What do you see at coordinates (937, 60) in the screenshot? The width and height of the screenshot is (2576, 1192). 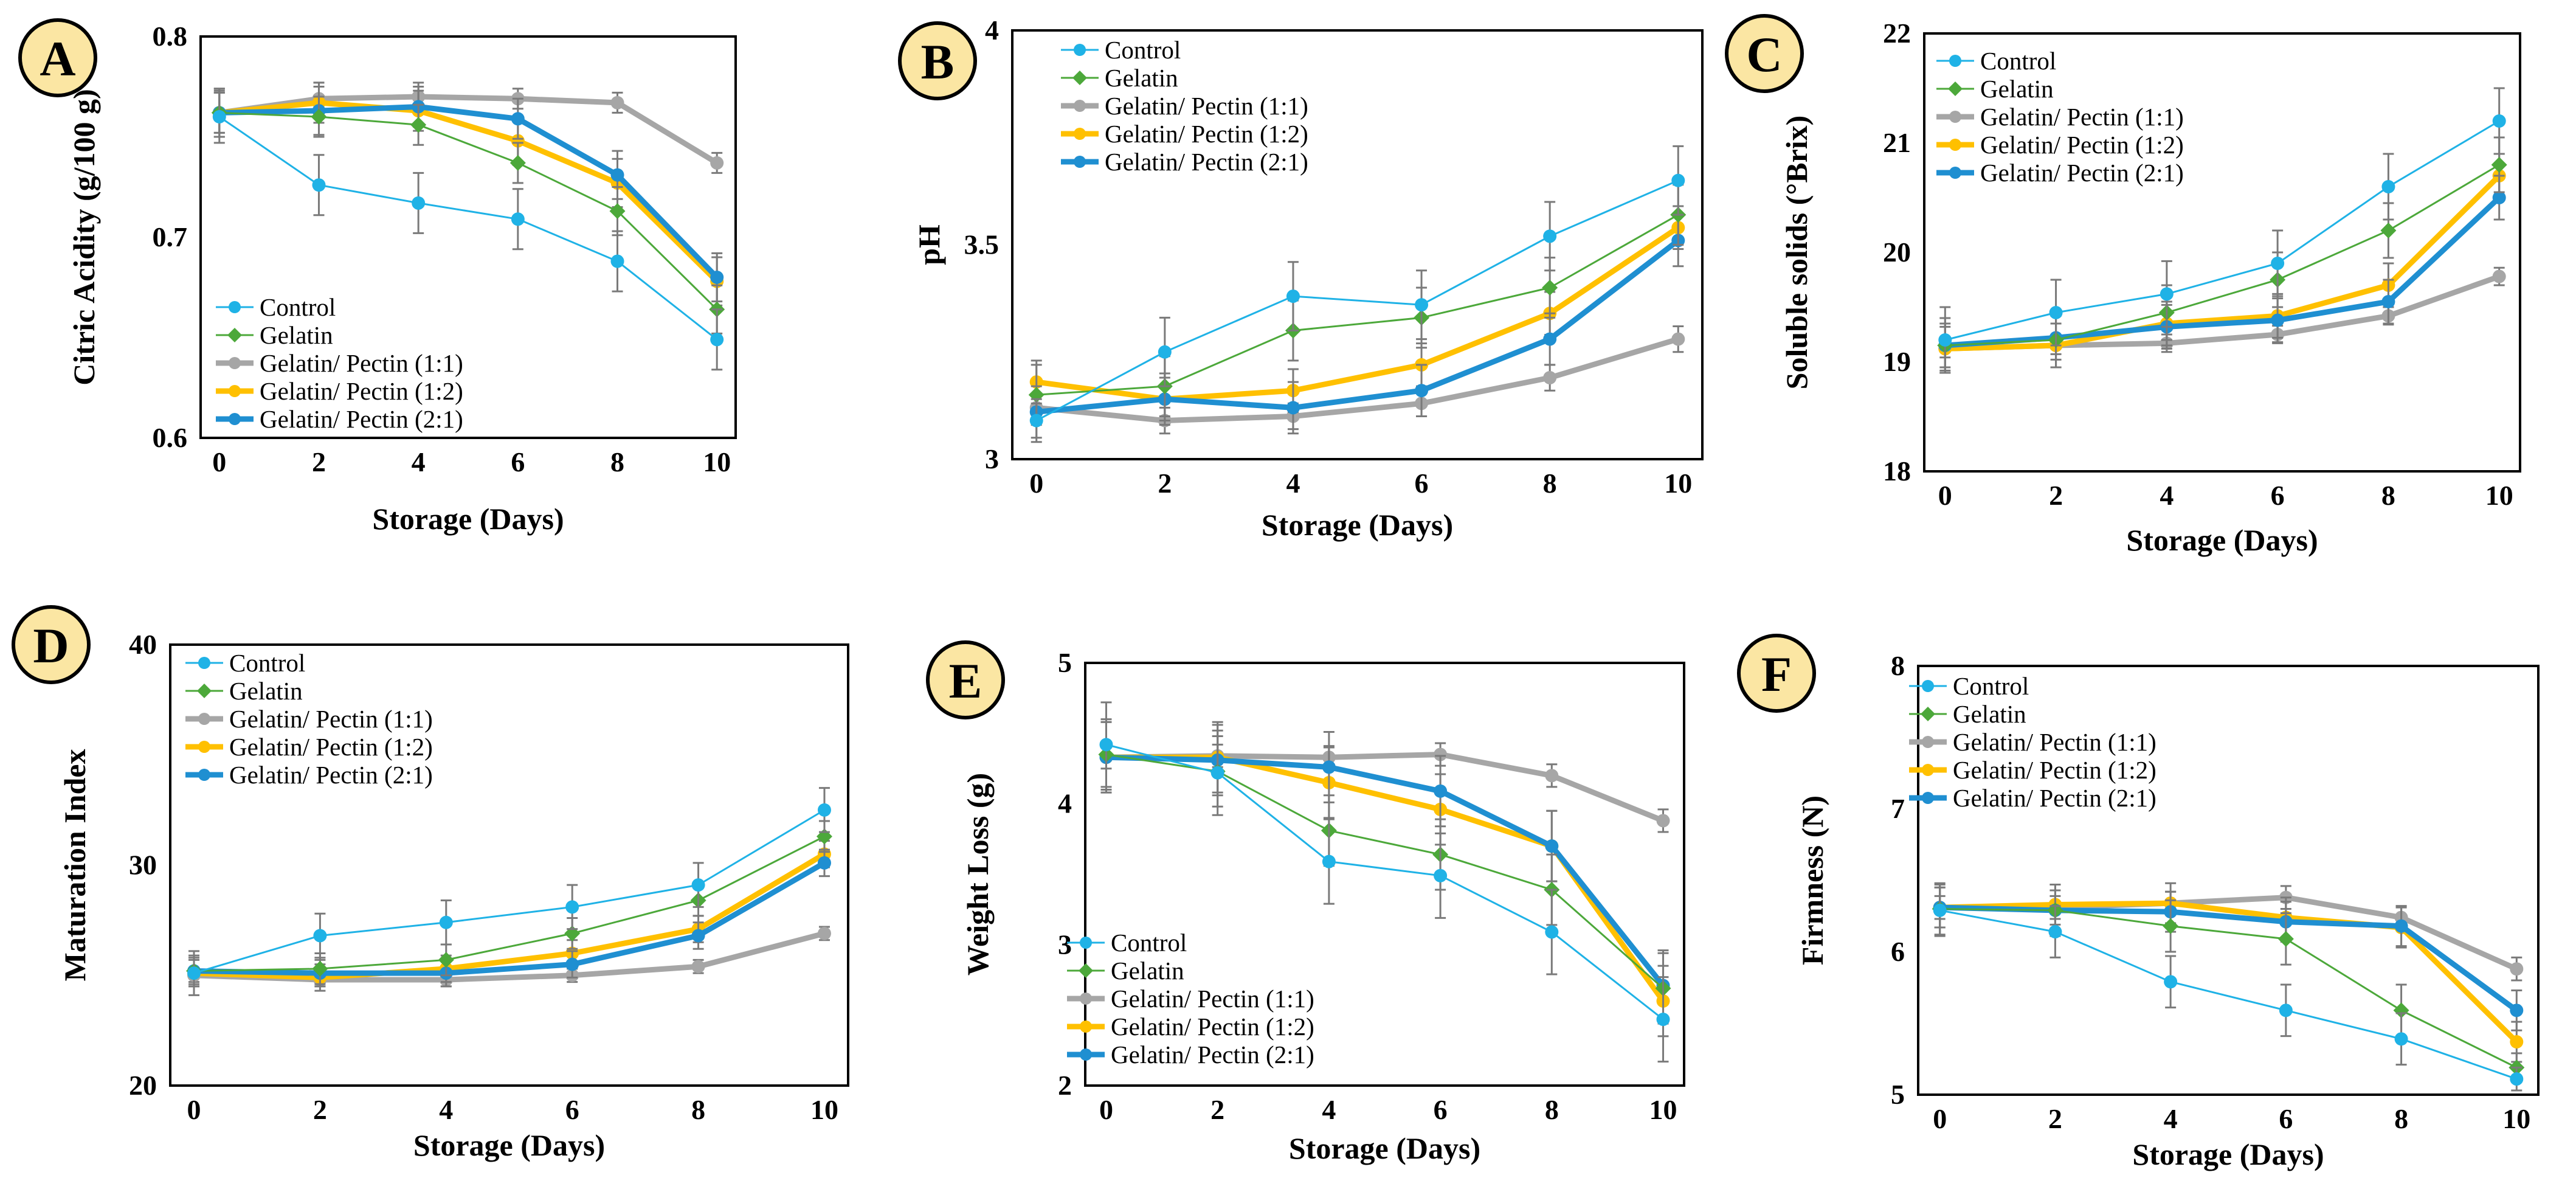 I see `panel-badge: B` at bounding box center [937, 60].